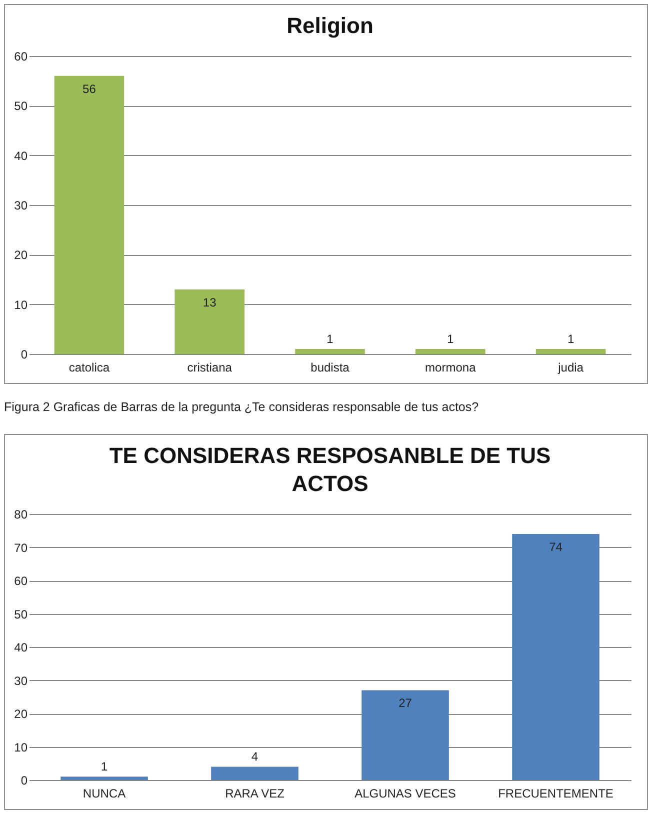 This screenshot has width=654, height=813. What do you see at coordinates (405, 703) in the screenshot?
I see `data-label: 27` at bounding box center [405, 703].